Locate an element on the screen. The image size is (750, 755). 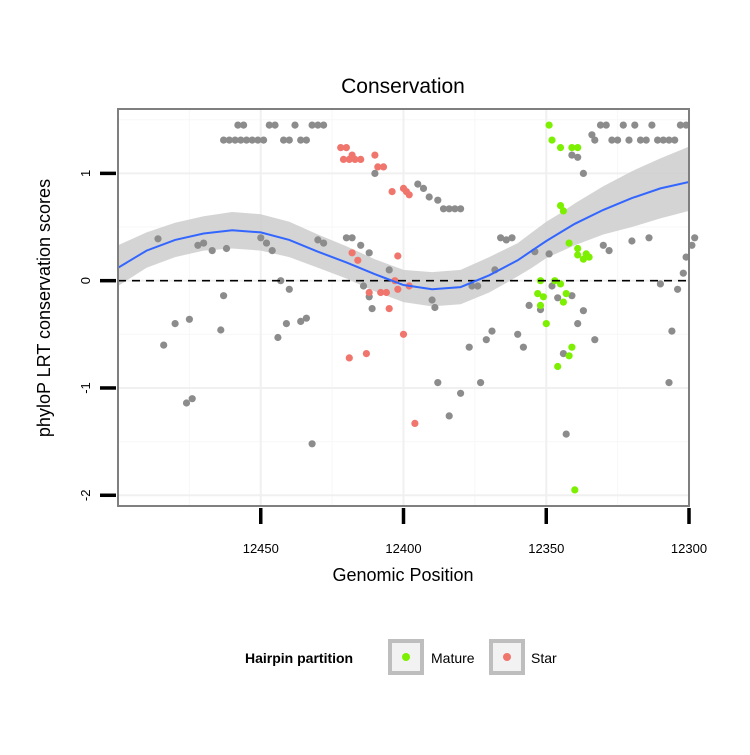
legend-dot-mature is located at coordinates (406, 657).